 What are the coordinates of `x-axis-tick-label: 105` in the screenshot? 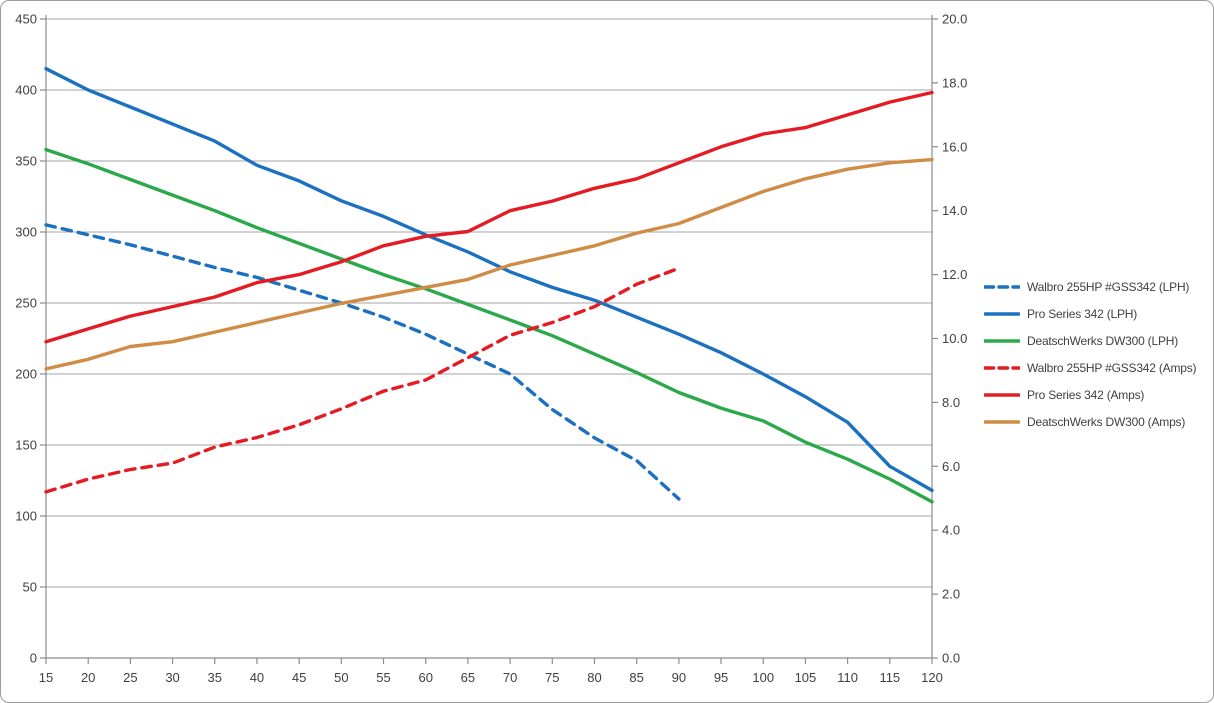 It's located at (806, 677).